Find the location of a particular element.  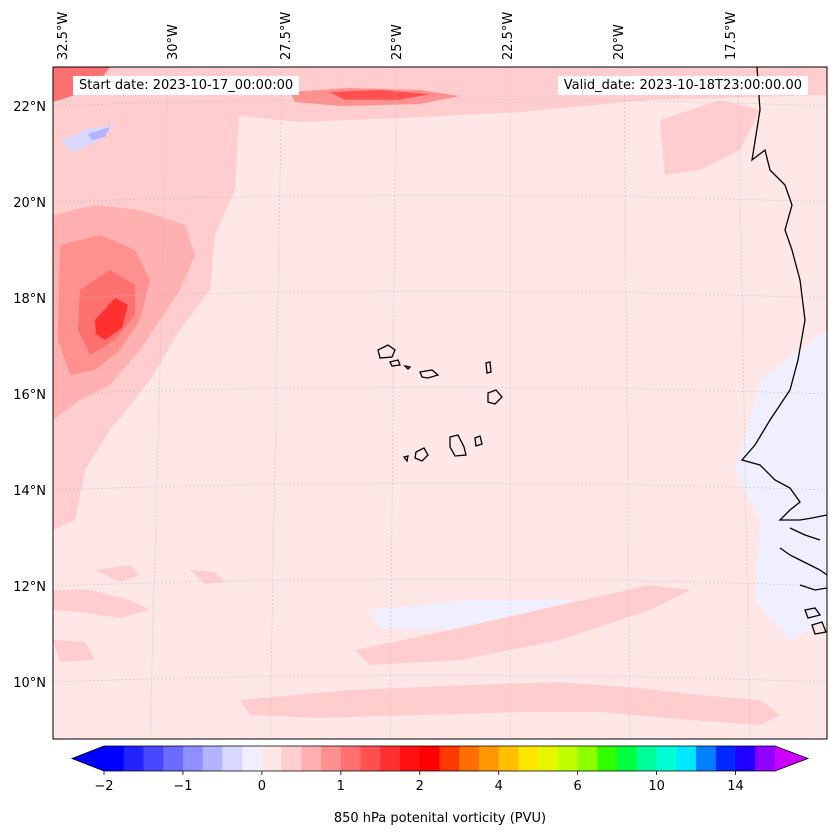

colorbar-over-extension is located at coordinates (791, 758).